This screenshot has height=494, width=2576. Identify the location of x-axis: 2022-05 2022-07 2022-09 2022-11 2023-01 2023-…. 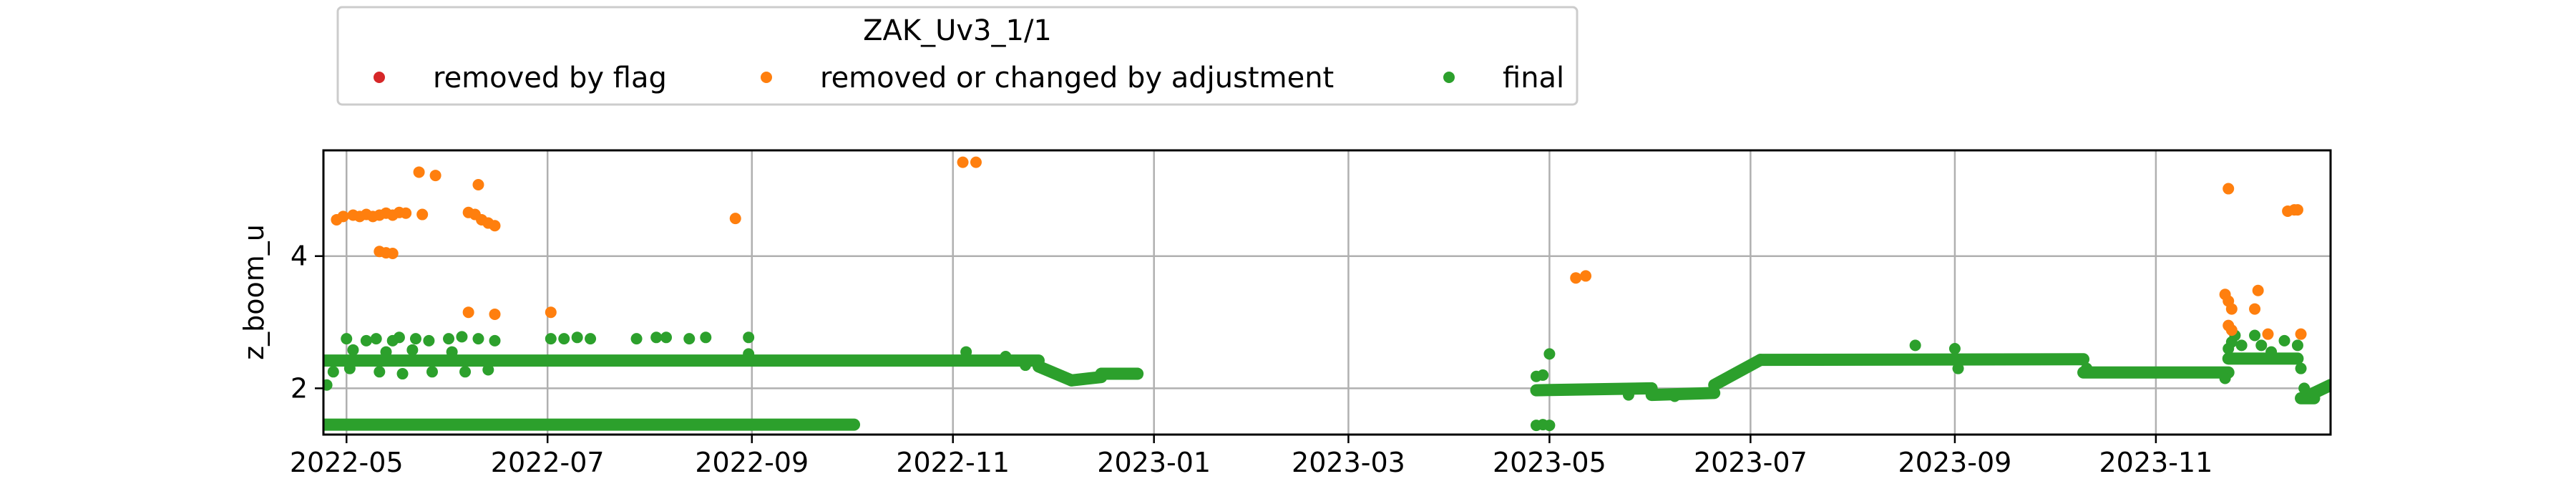
(1251, 456).